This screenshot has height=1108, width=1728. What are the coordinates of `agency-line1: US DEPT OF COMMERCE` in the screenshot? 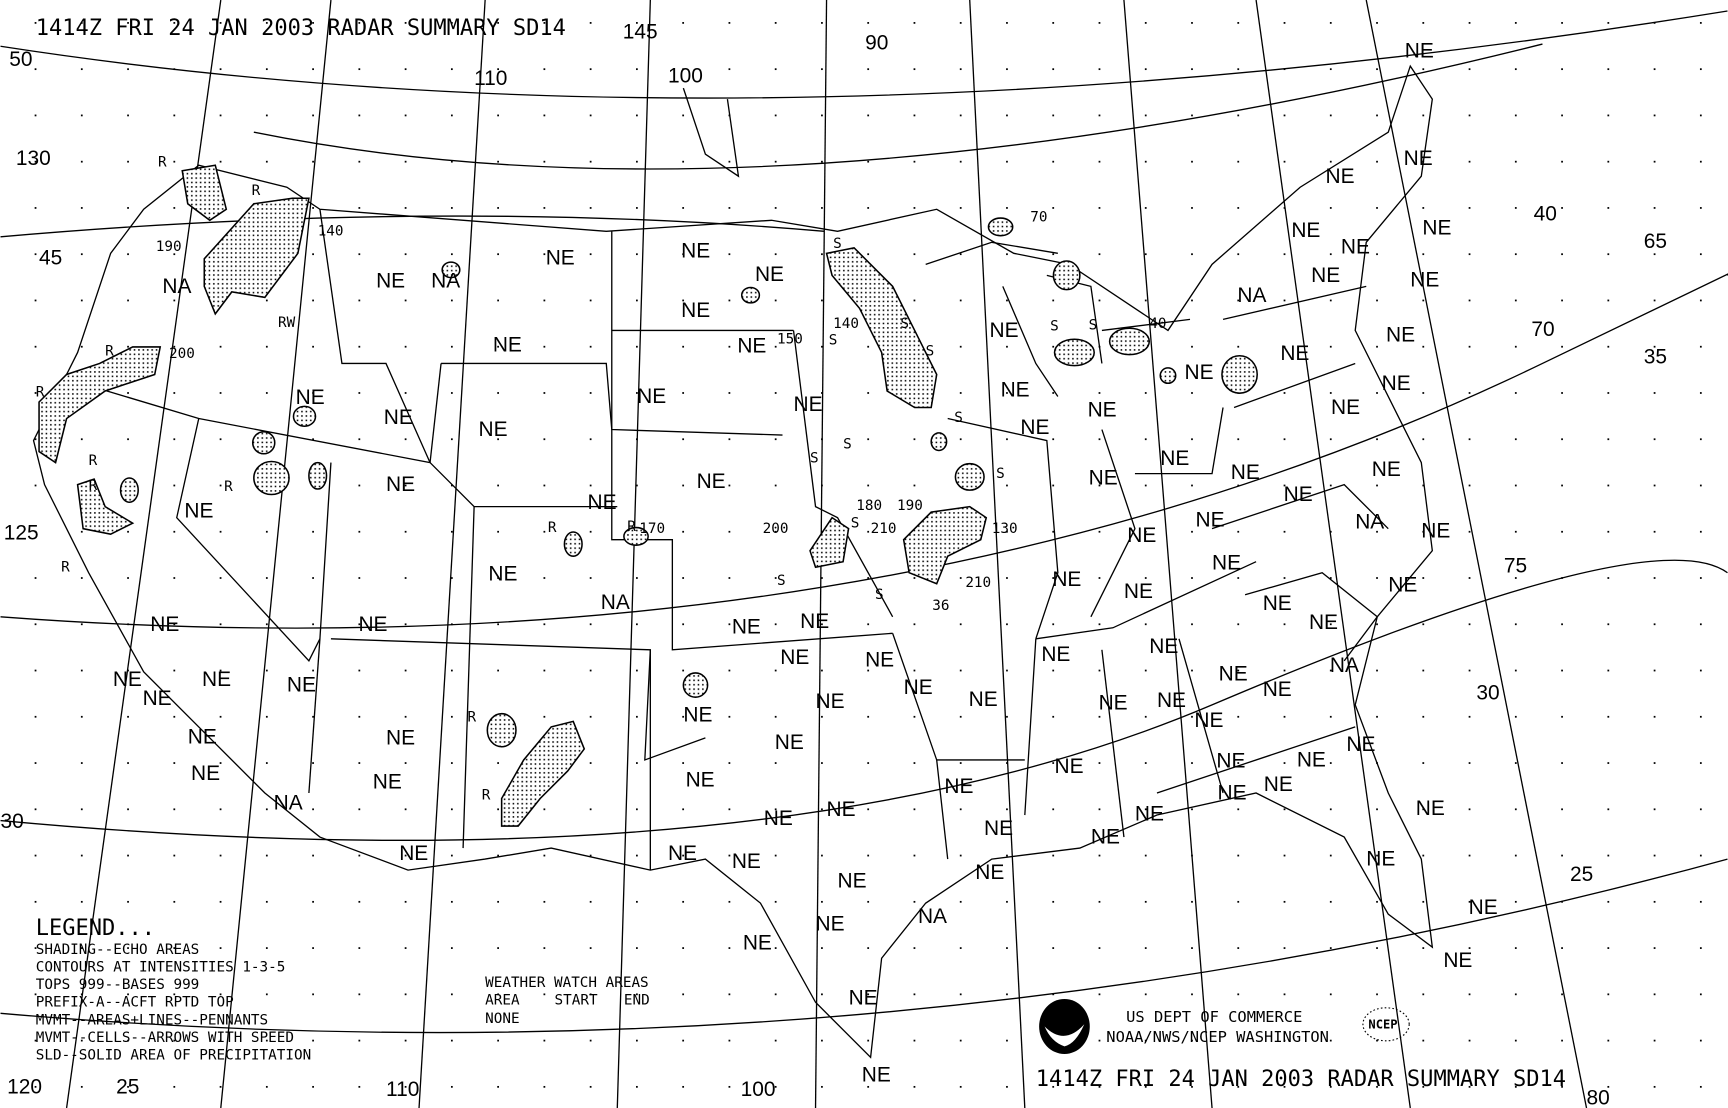 It's located at (1214, 1017).